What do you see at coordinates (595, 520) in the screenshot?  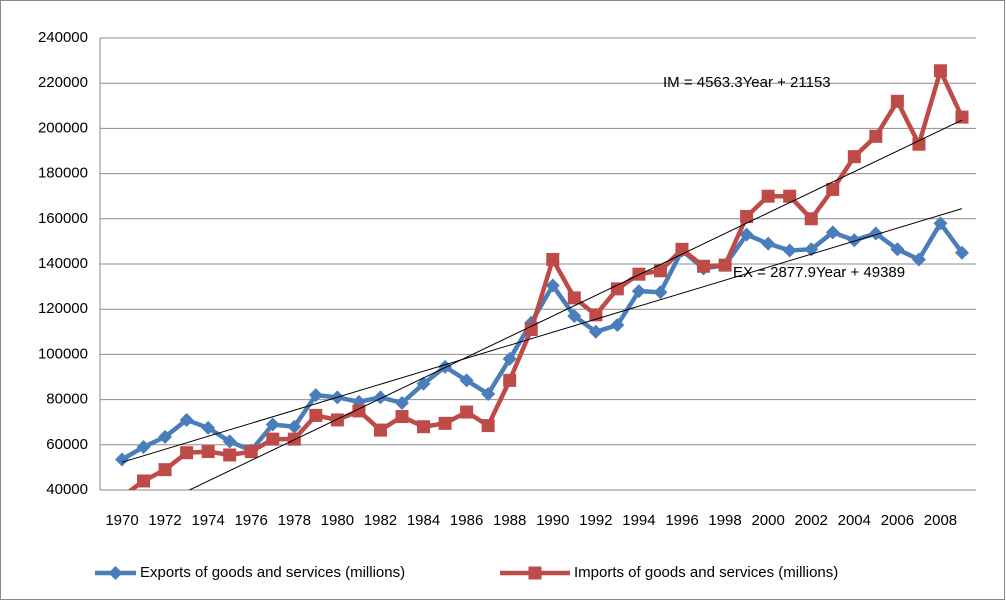 I see `x-tick-label: 1992` at bounding box center [595, 520].